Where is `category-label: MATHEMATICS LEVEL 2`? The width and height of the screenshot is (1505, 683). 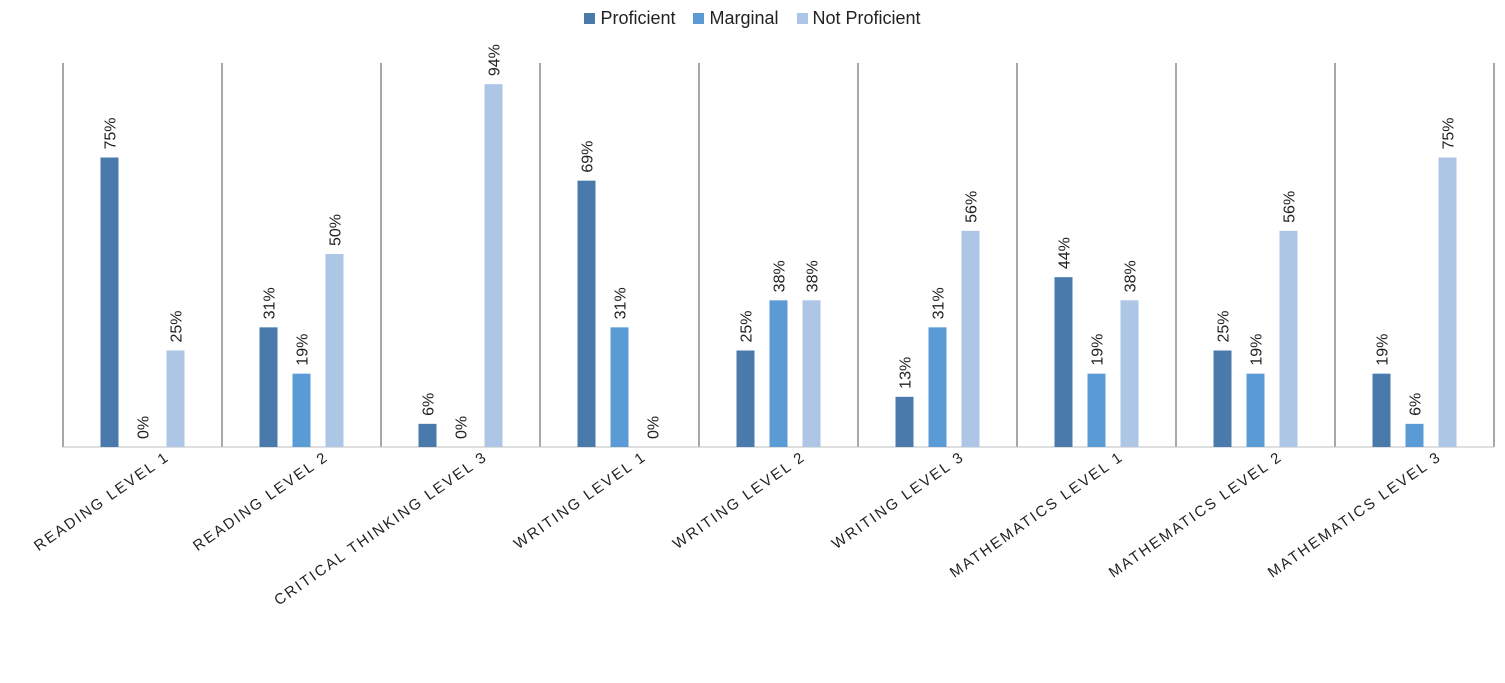
category-label: MATHEMATICS LEVEL 2 is located at coordinates (1196, 514).